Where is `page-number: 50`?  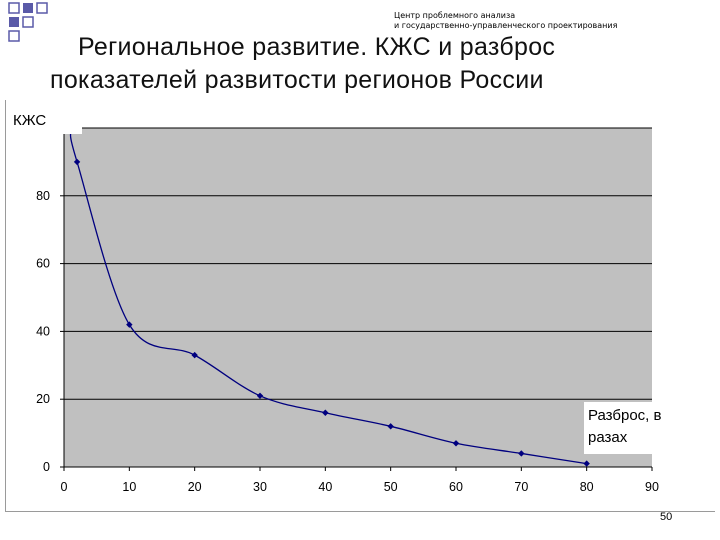
page-number: 50 is located at coordinates (666, 517).